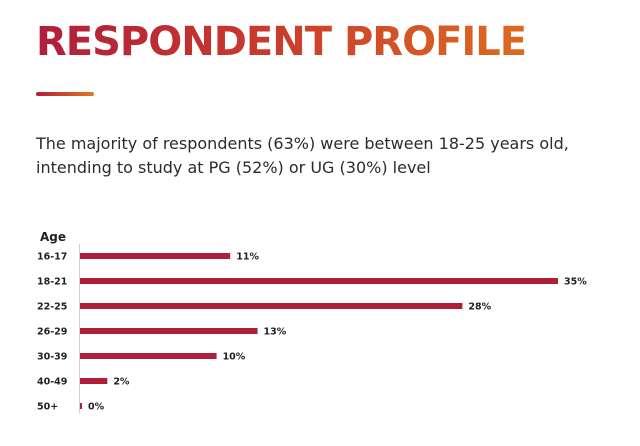 Image resolution: width=640 pixels, height=446 pixels. What do you see at coordinates (234, 357) in the screenshot?
I see `value-label: 10%` at bounding box center [234, 357].